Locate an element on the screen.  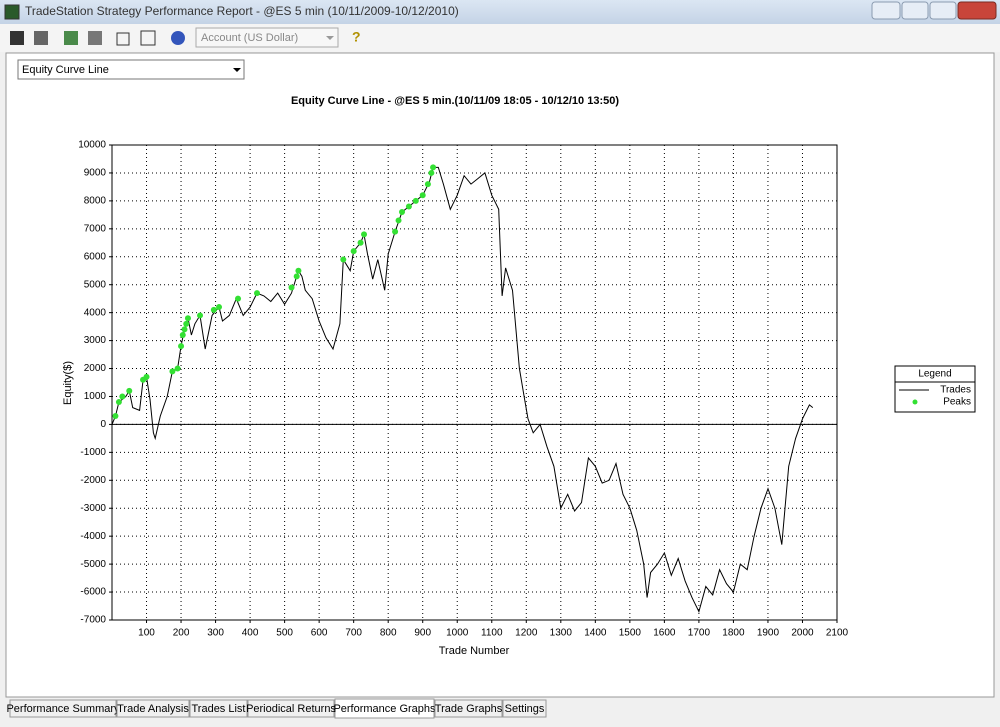
y-tick-label: 7000 is located at coordinates (95, 228).